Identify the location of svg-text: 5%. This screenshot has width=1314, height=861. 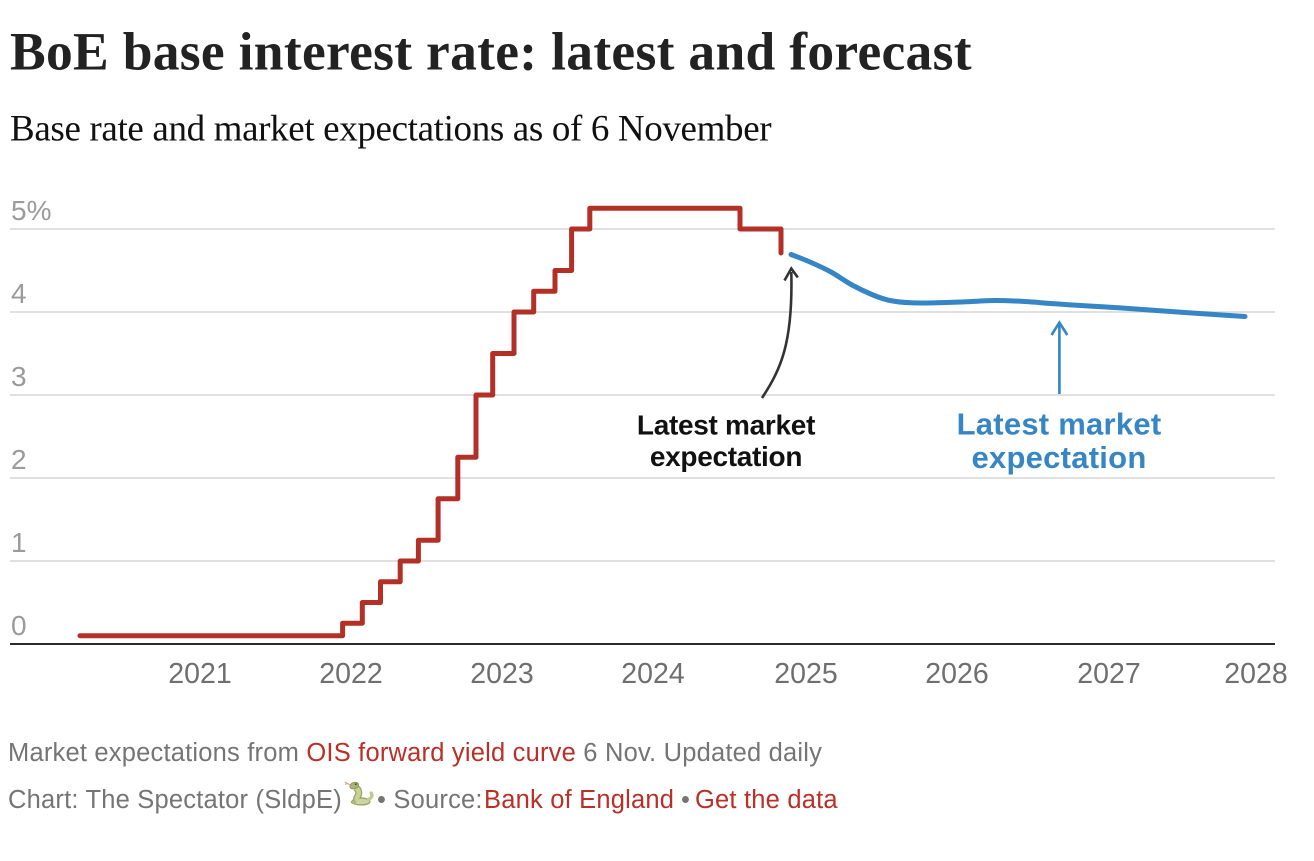
(31, 210).